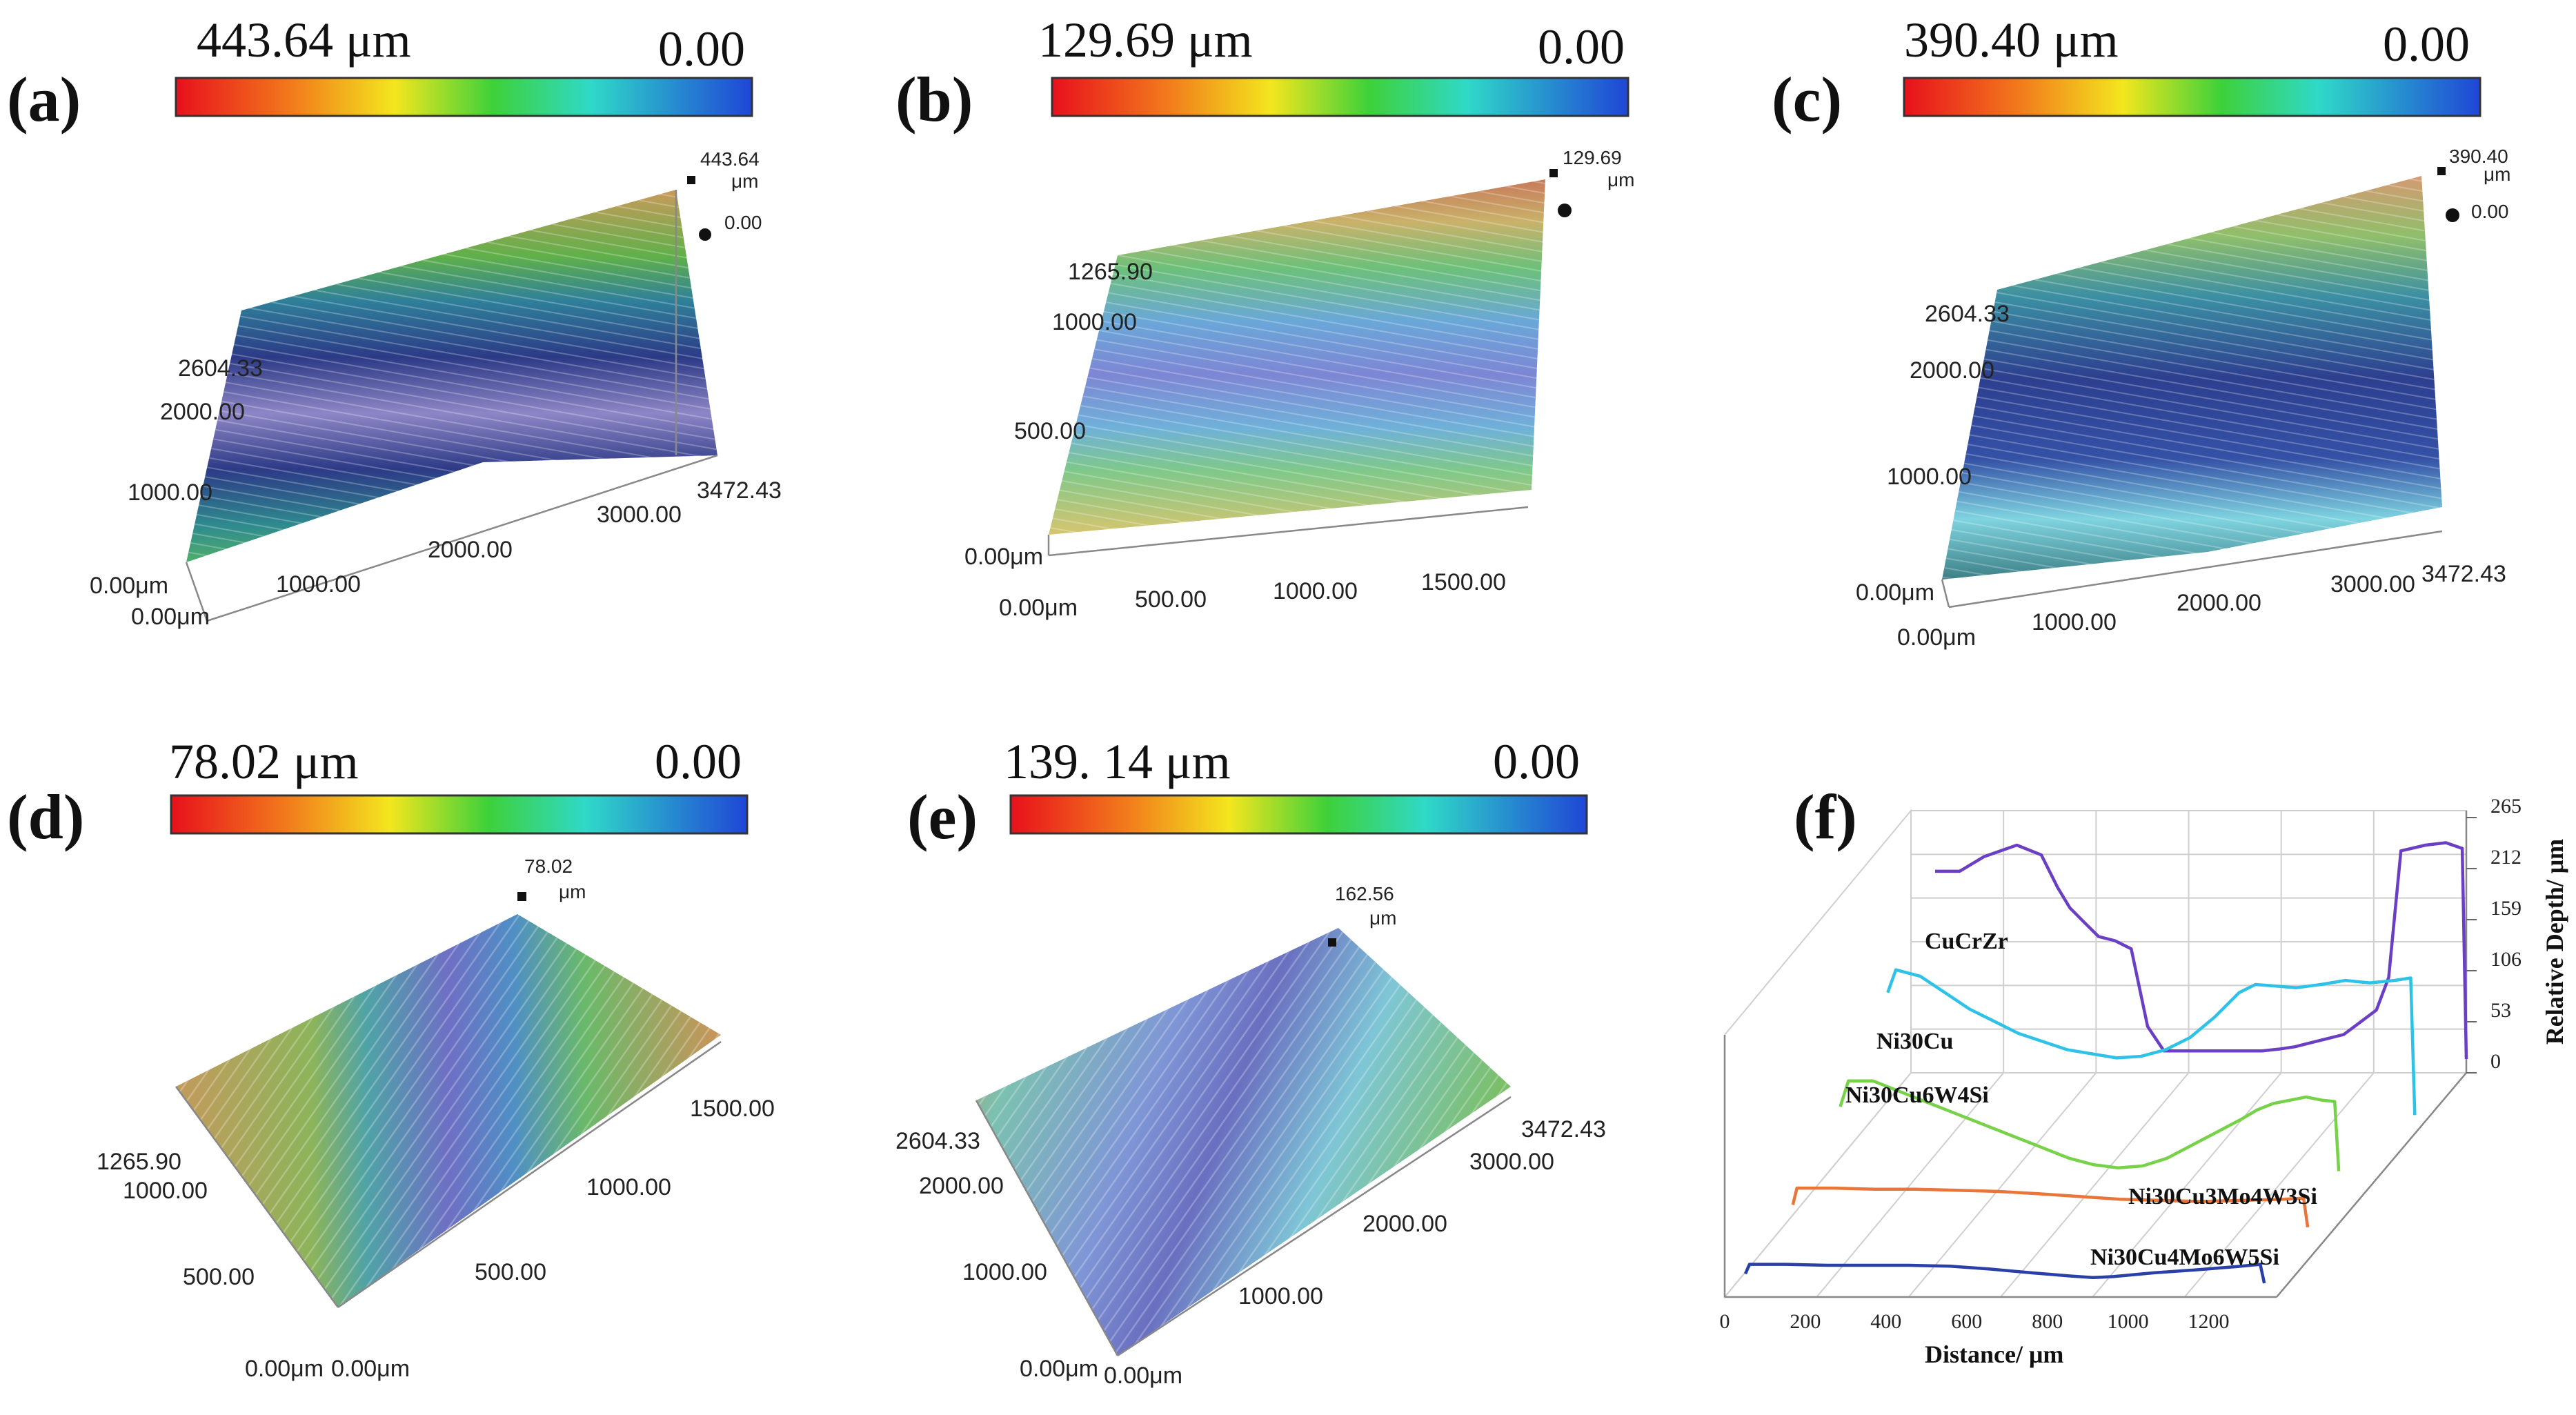  What do you see at coordinates (548, 866) in the screenshot?
I see `z-top-d: 78.02` at bounding box center [548, 866].